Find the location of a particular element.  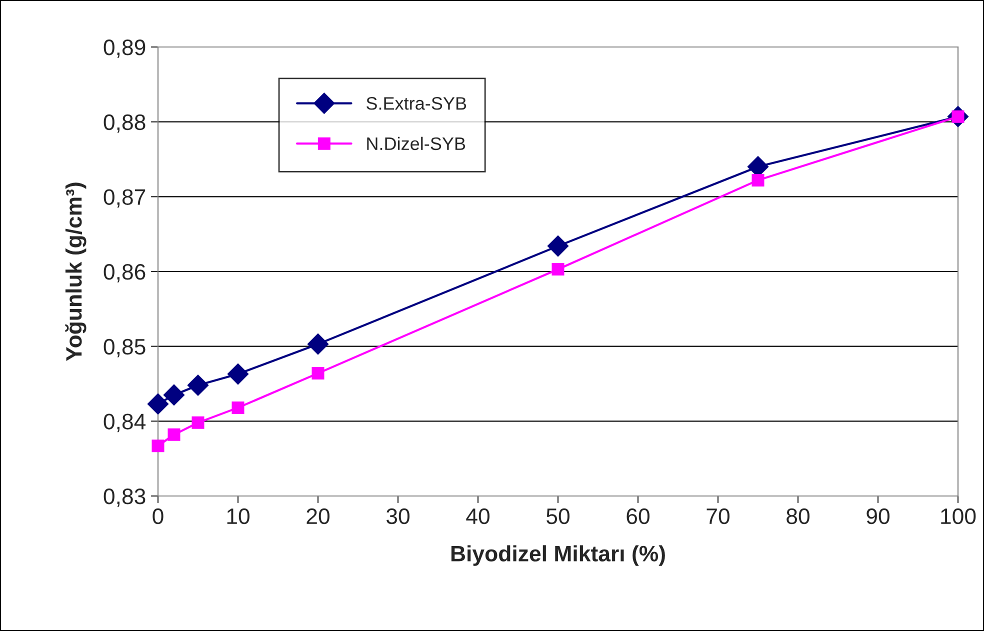

x-tick-label: 100 is located at coordinates (958, 516).